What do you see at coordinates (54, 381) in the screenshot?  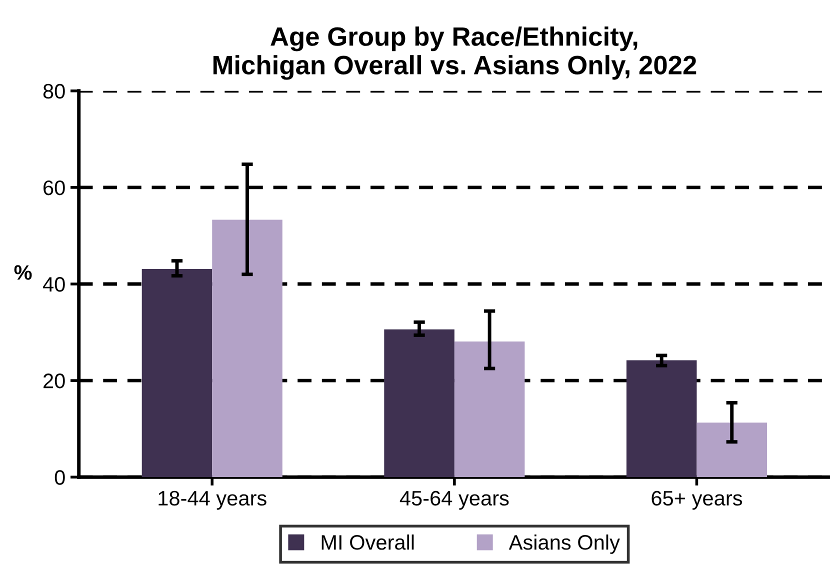 I see `y-tick-label: 20` at bounding box center [54, 381].